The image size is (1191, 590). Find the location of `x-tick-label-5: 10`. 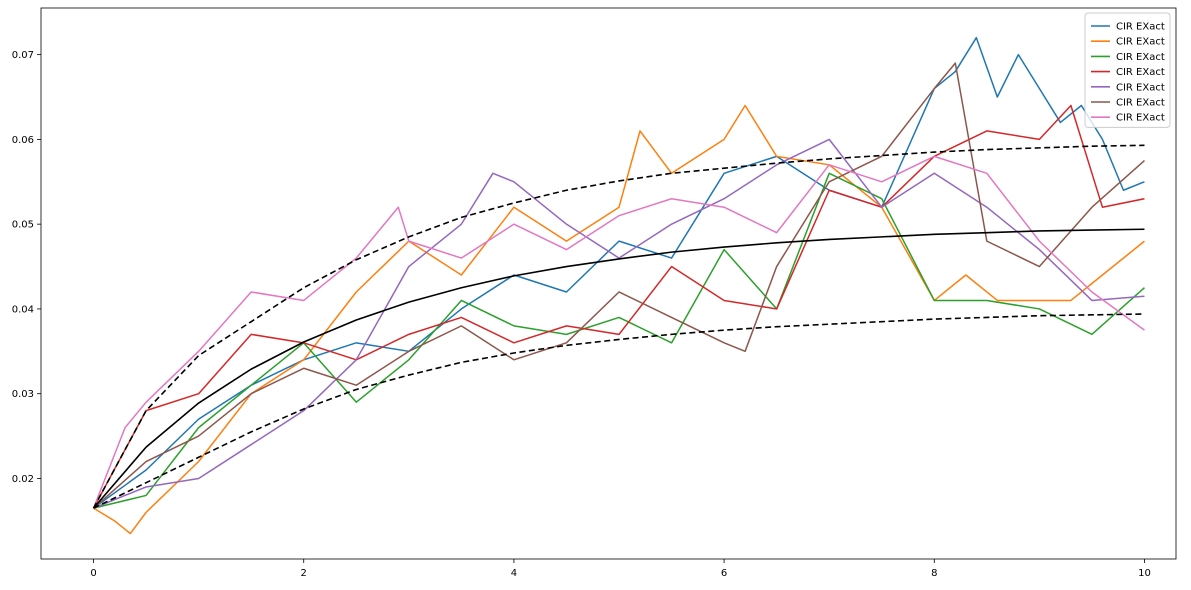

x-tick-label-5: 10 is located at coordinates (1144, 573).